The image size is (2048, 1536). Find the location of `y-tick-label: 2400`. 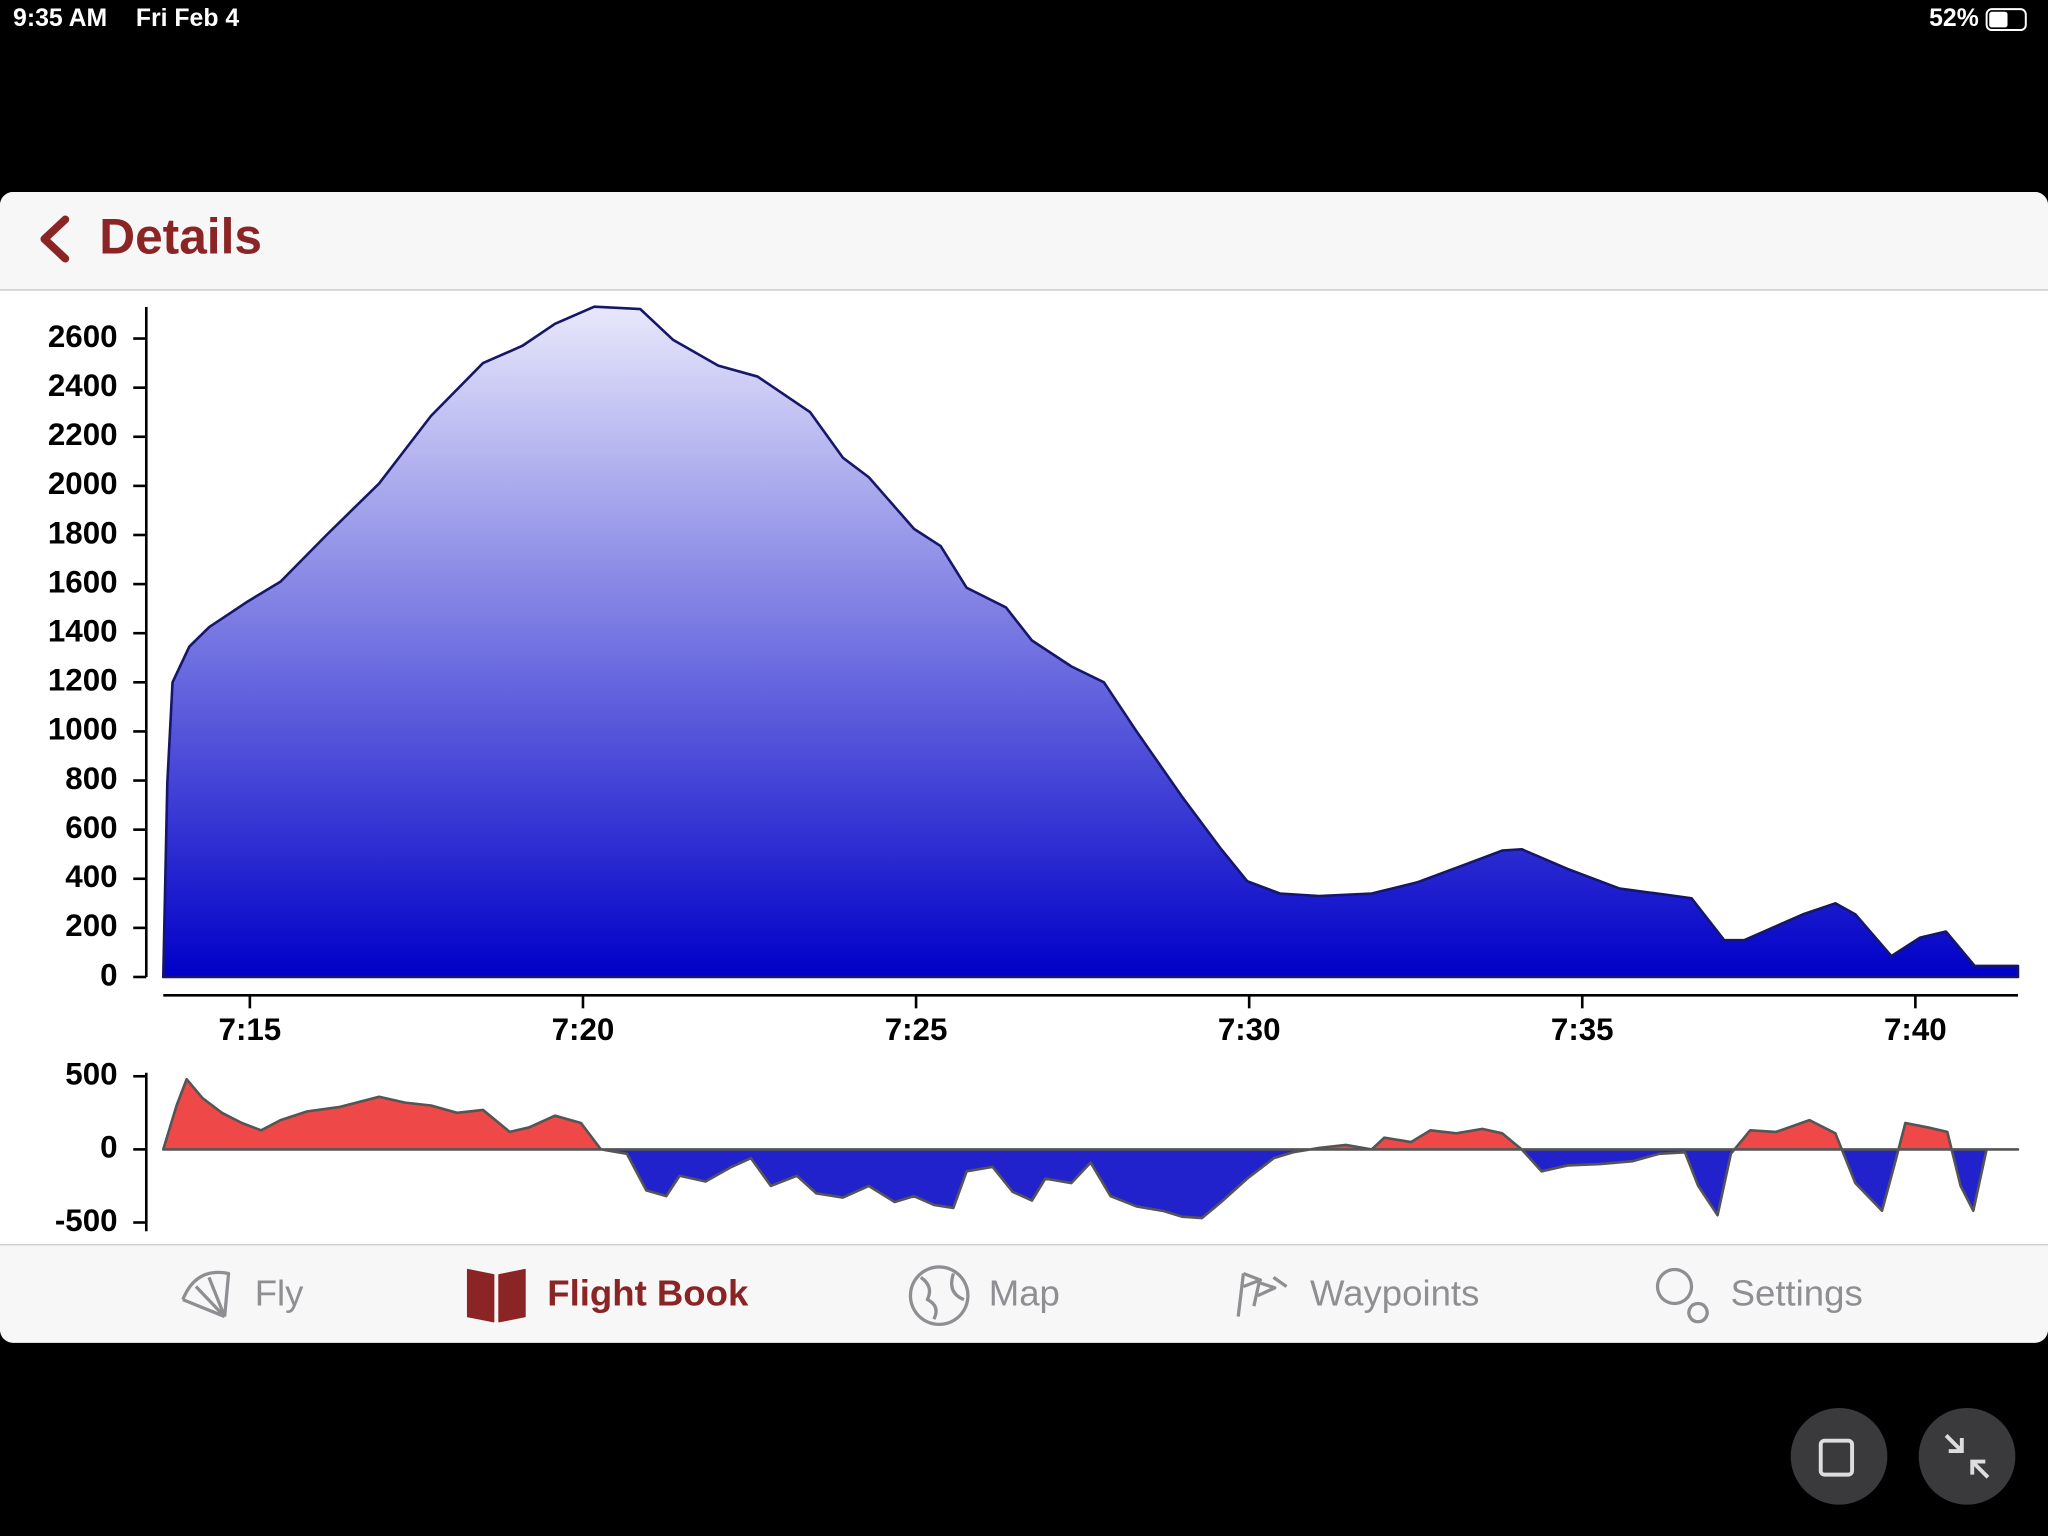

y-tick-label: 2400 is located at coordinates (83, 385).